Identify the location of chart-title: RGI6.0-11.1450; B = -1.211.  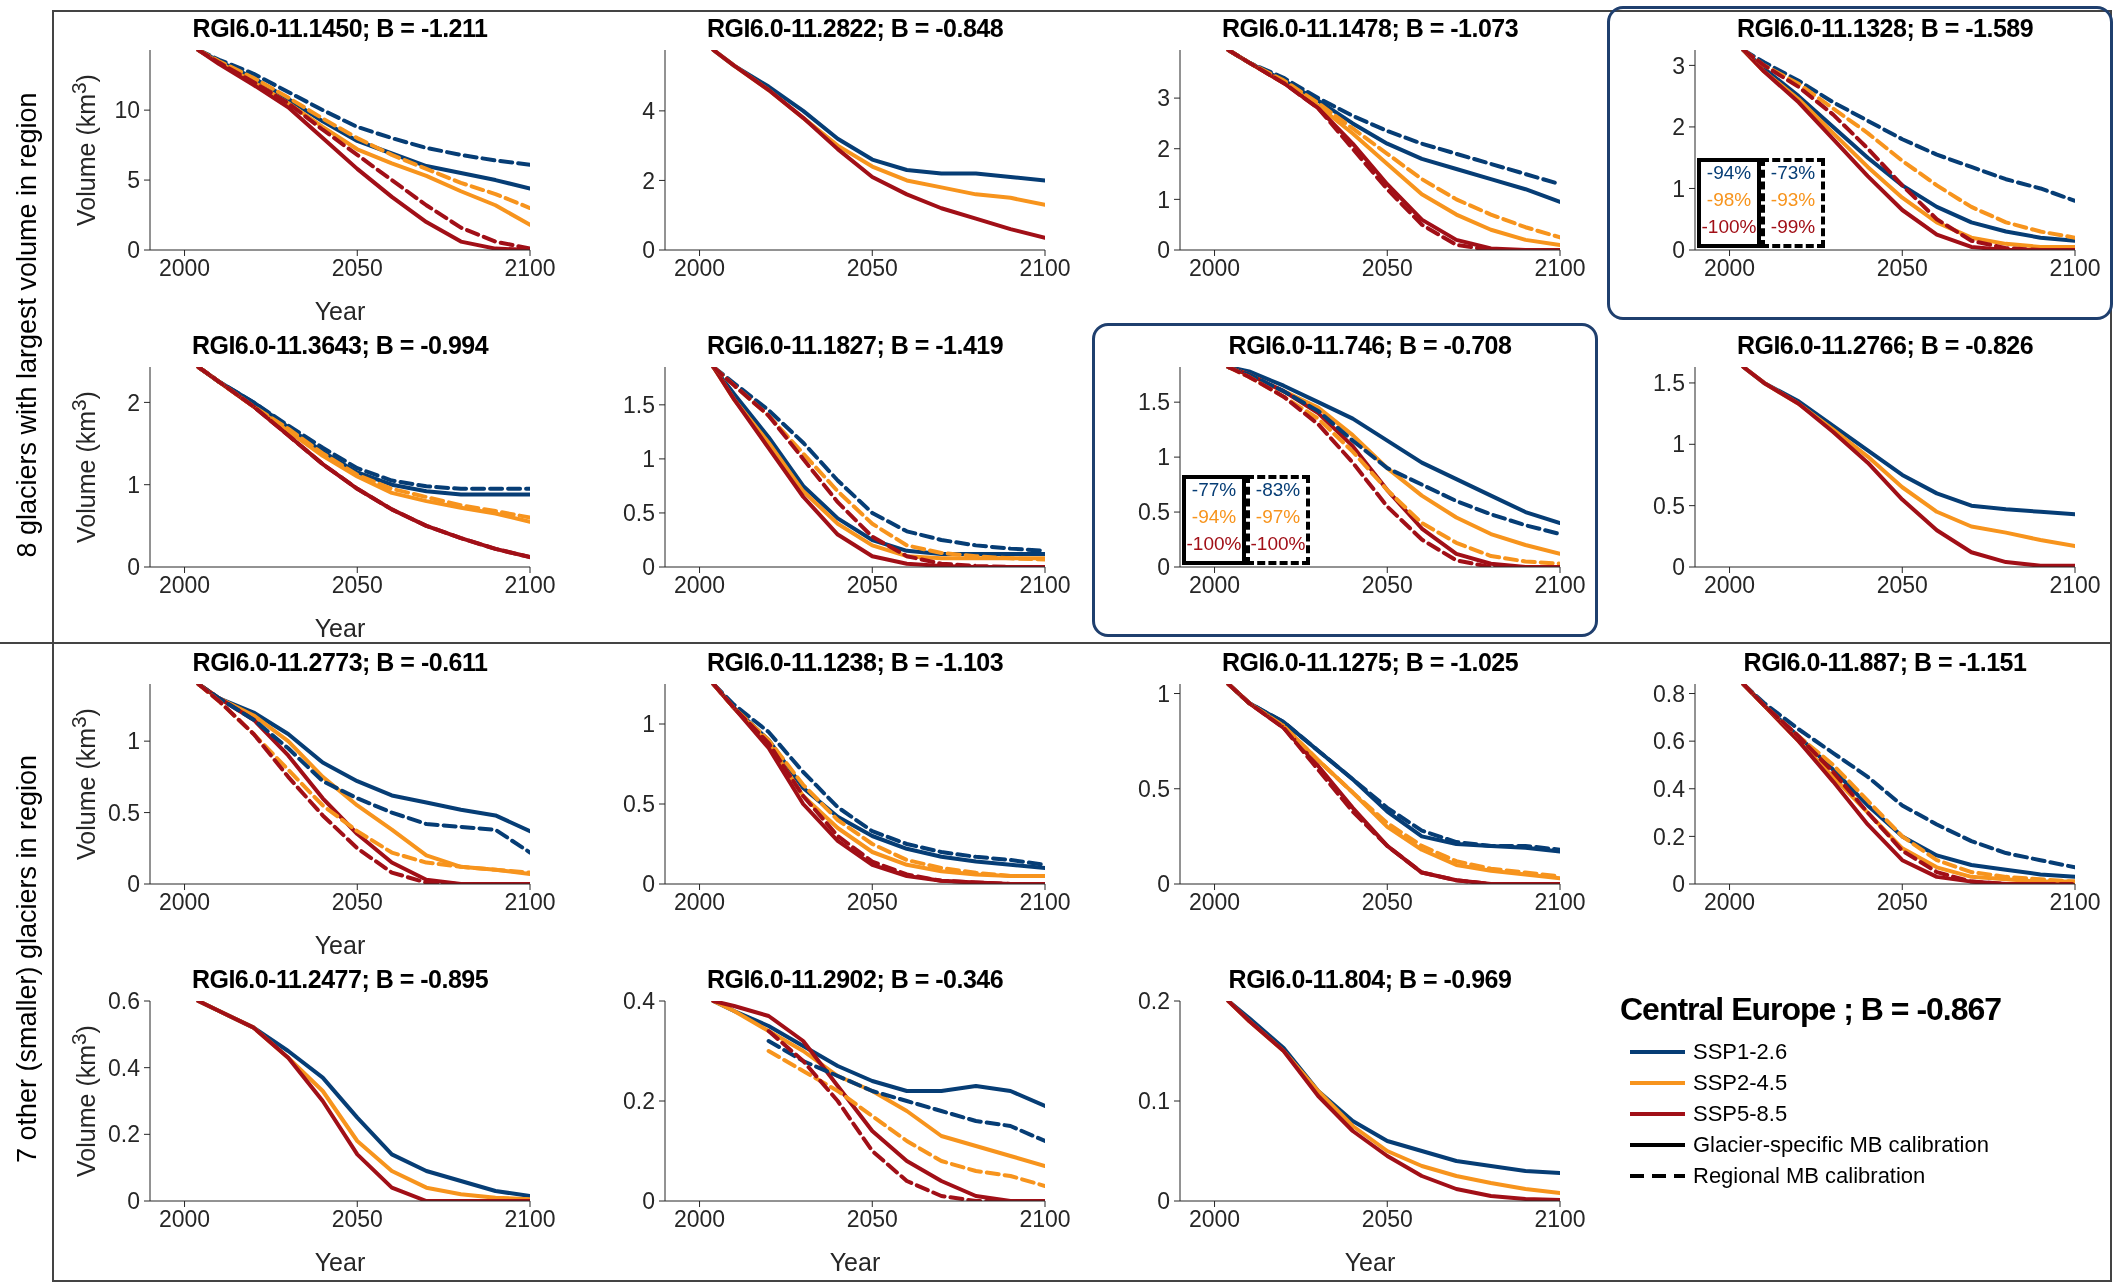
(340, 28).